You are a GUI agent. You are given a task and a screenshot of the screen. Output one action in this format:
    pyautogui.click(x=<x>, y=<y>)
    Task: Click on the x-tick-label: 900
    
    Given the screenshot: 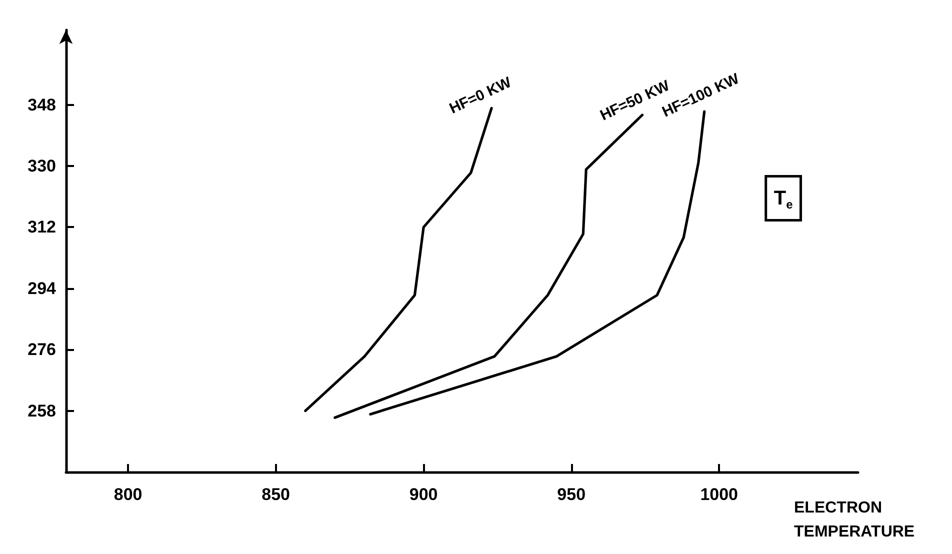 What is the action you would take?
    pyautogui.click(x=423, y=494)
    